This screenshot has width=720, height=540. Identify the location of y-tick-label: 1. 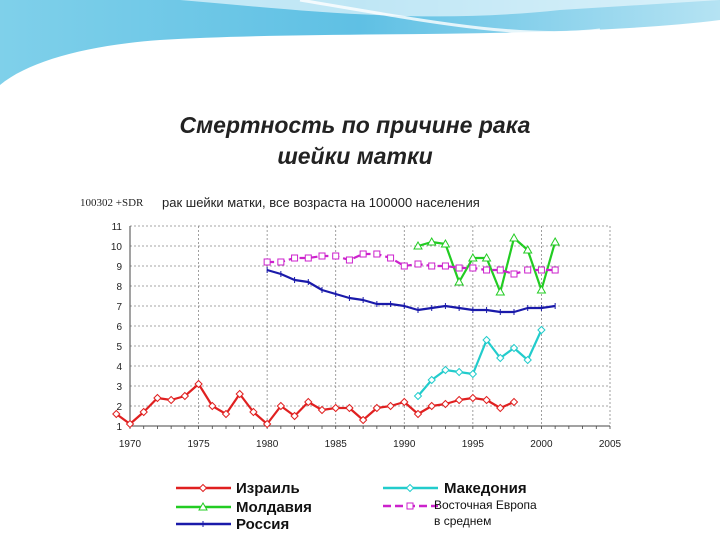
(119, 427).